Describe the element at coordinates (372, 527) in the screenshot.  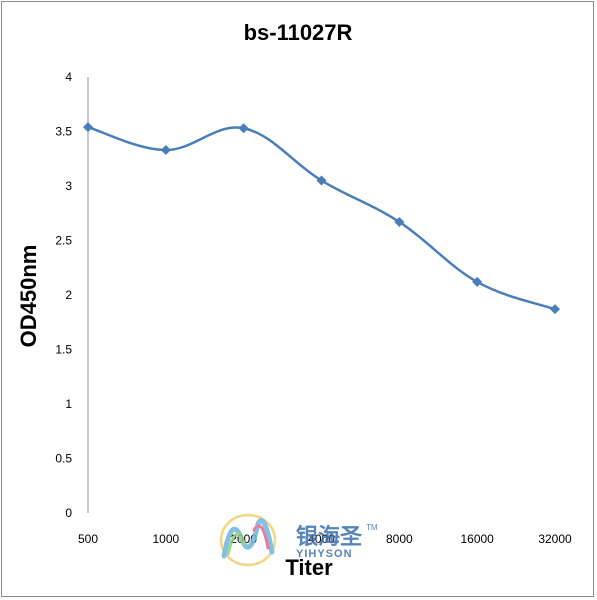
I see `watermark-tm: TM` at that location.